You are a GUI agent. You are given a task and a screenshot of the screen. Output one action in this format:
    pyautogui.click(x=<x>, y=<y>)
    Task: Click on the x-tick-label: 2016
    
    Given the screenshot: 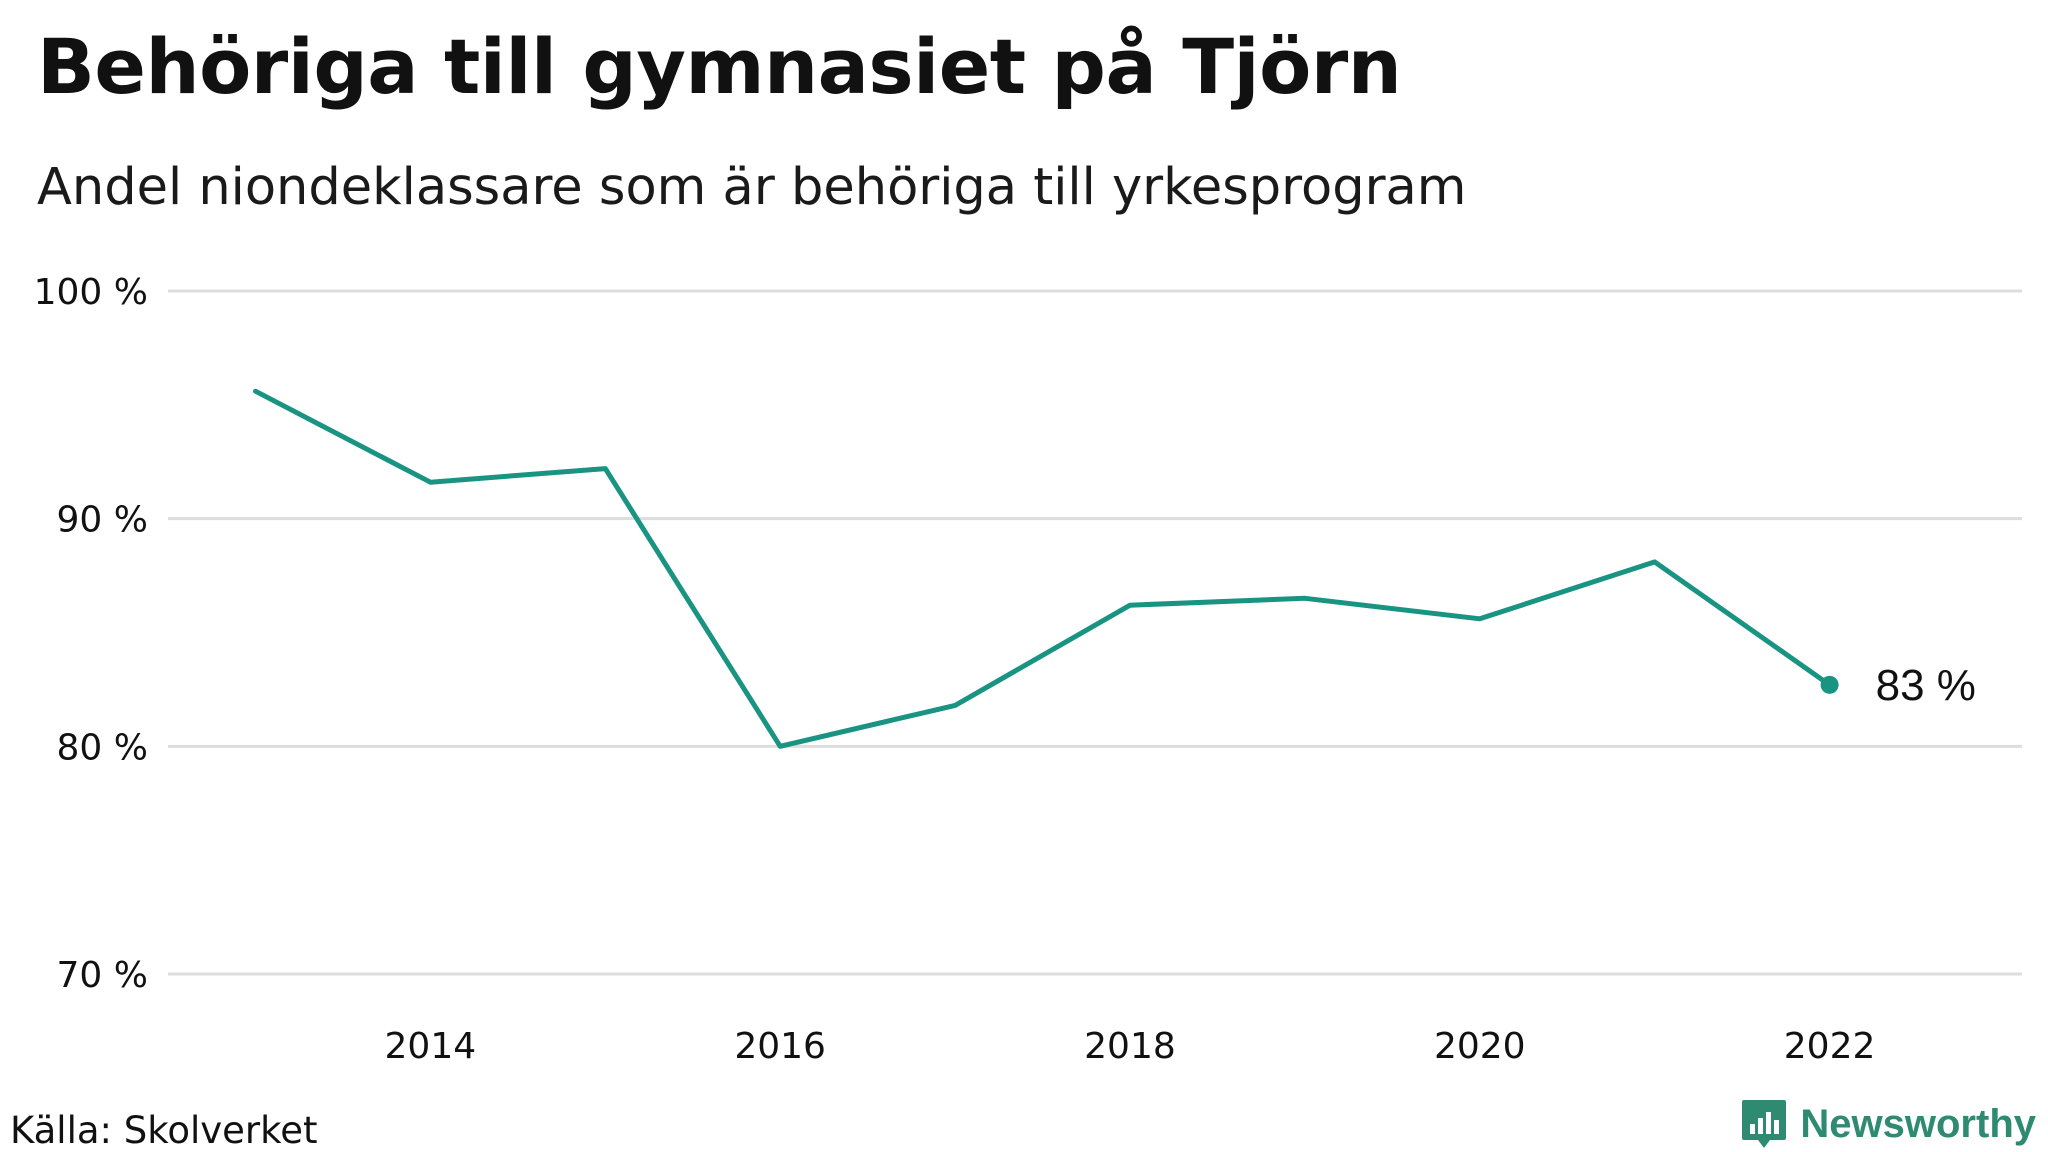 What is the action you would take?
    pyautogui.click(x=780, y=1046)
    